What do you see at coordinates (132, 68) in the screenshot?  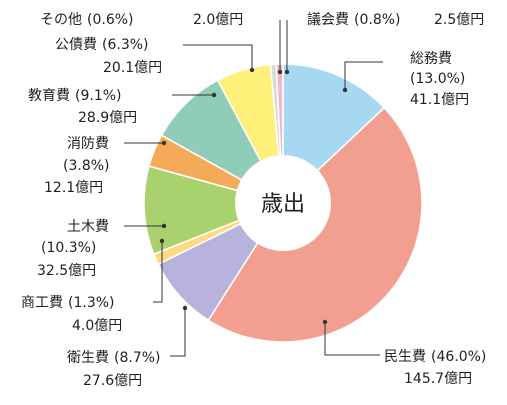 I see `label-kosai-amount: 20.1億円` at bounding box center [132, 68].